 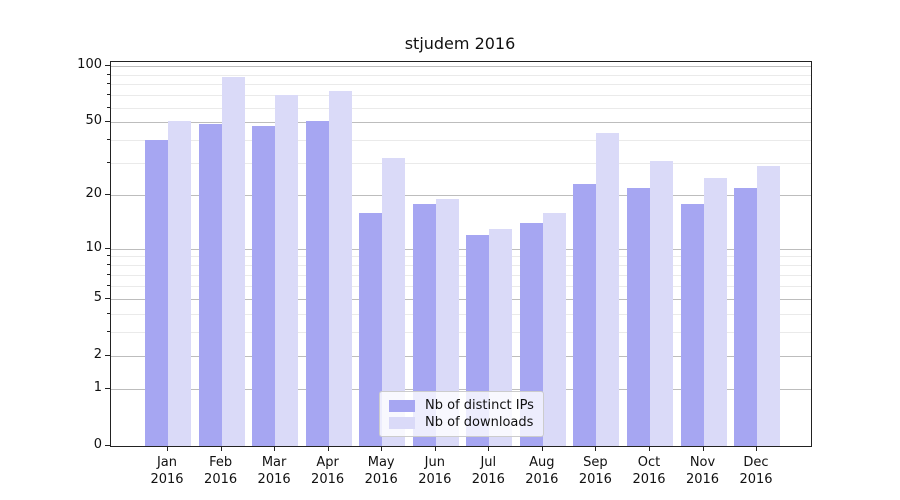 I want to click on bar-distinct-ips-aug, so click(x=531, y=334).